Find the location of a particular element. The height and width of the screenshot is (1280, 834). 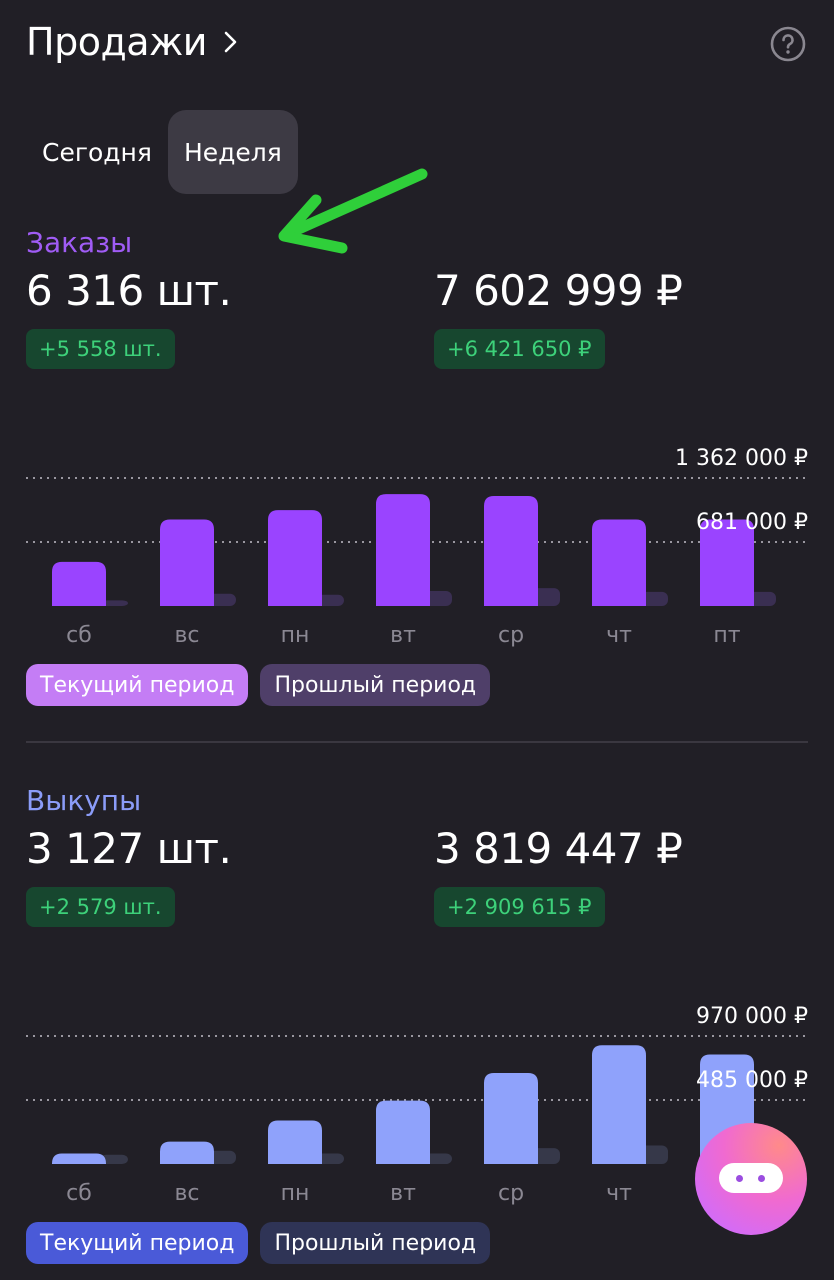

chart-plot: сб вс пн вт ср чт пт is located at coordinates (417, 562).